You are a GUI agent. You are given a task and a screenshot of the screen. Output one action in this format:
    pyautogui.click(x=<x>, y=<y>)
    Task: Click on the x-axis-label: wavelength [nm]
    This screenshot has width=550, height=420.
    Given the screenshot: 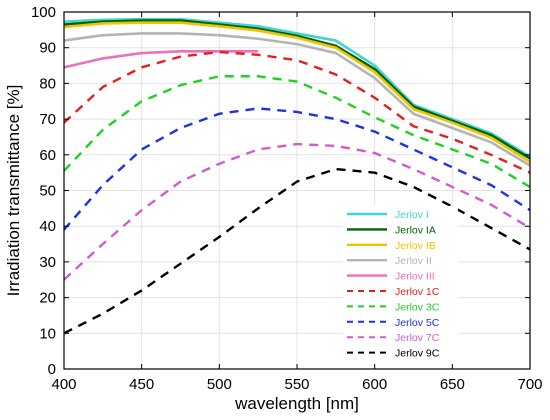 What is the action you would take?
    pyautogui.click(x=296, y=403)
    